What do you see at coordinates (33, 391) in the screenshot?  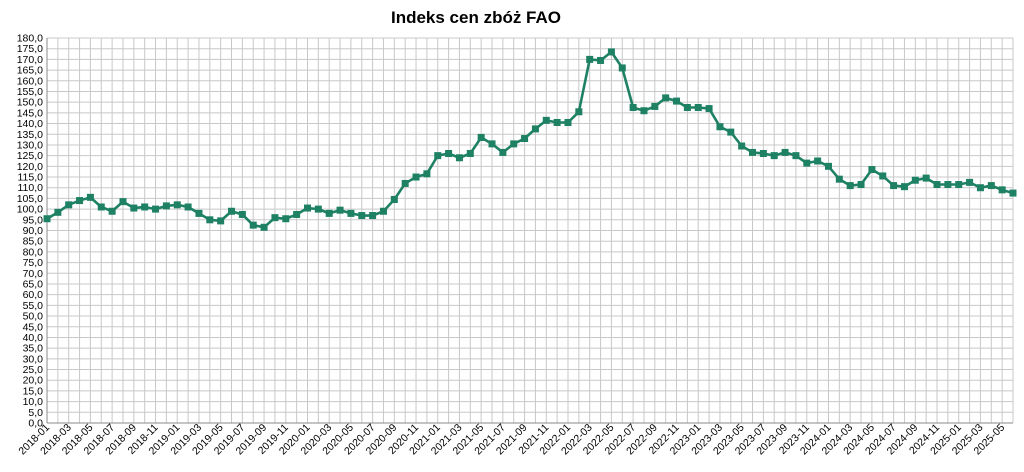 I see `y-tick-label: 15,0` at bounding box center [33, 391].